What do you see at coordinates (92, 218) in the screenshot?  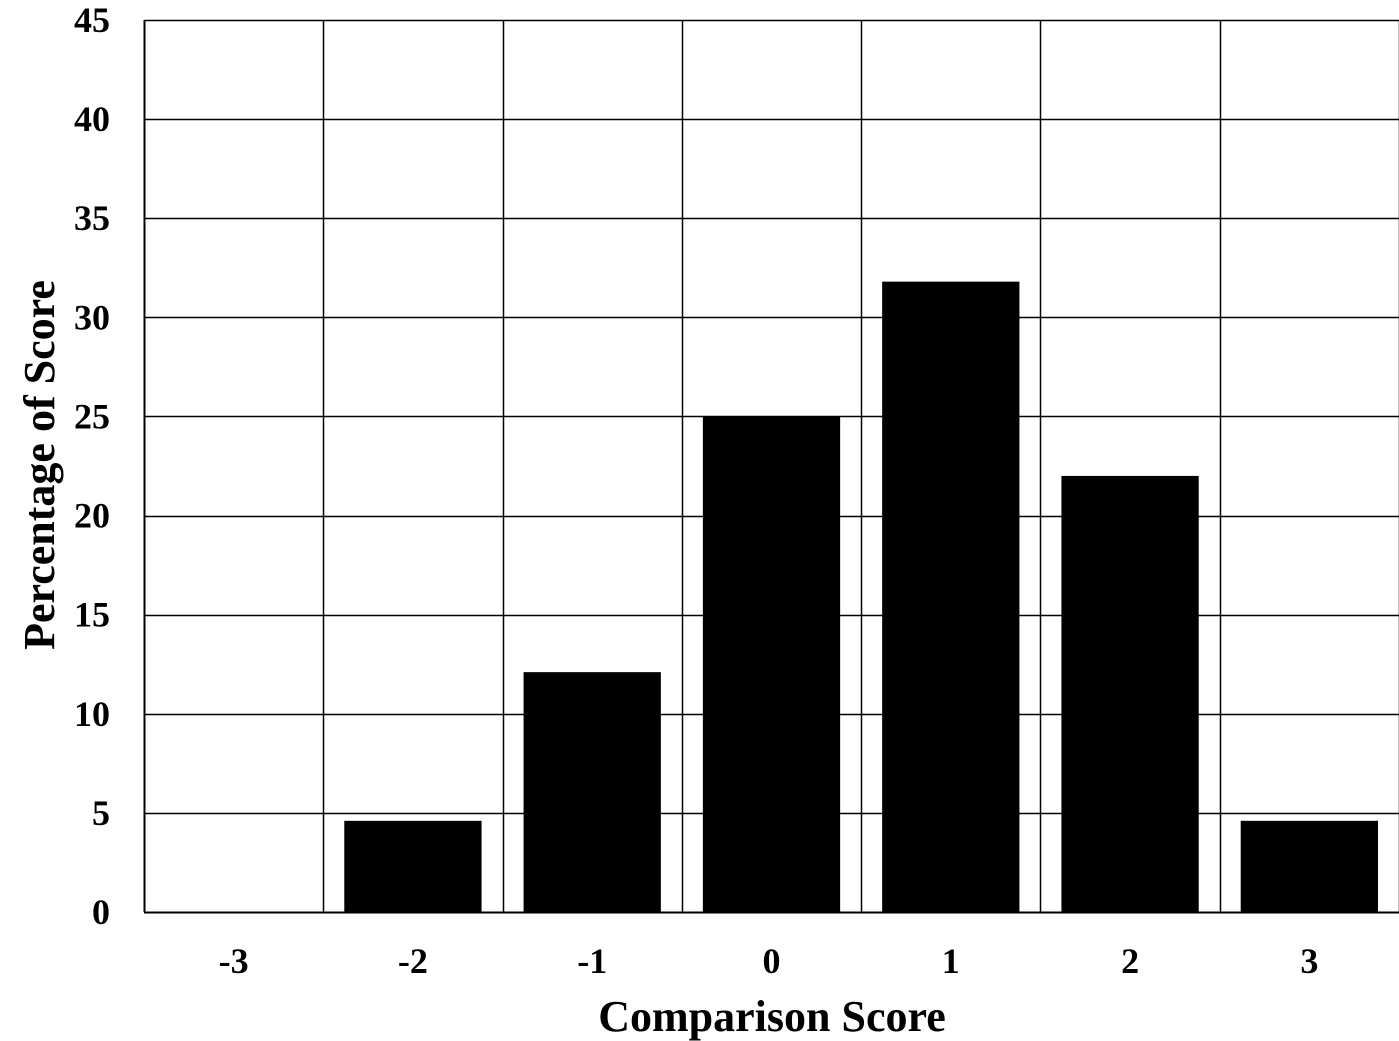 I see `y-tick-label: 35` at bounding box center [92, 218].